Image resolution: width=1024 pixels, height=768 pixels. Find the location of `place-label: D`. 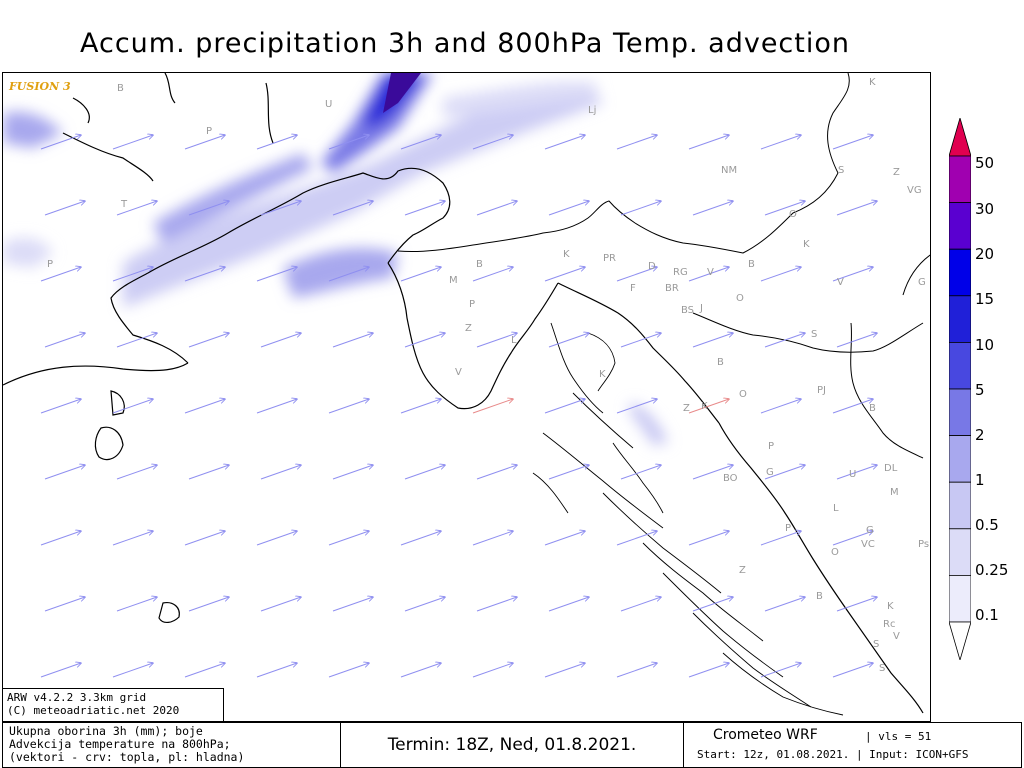

place-label: D is located at coordinates (652, 266).